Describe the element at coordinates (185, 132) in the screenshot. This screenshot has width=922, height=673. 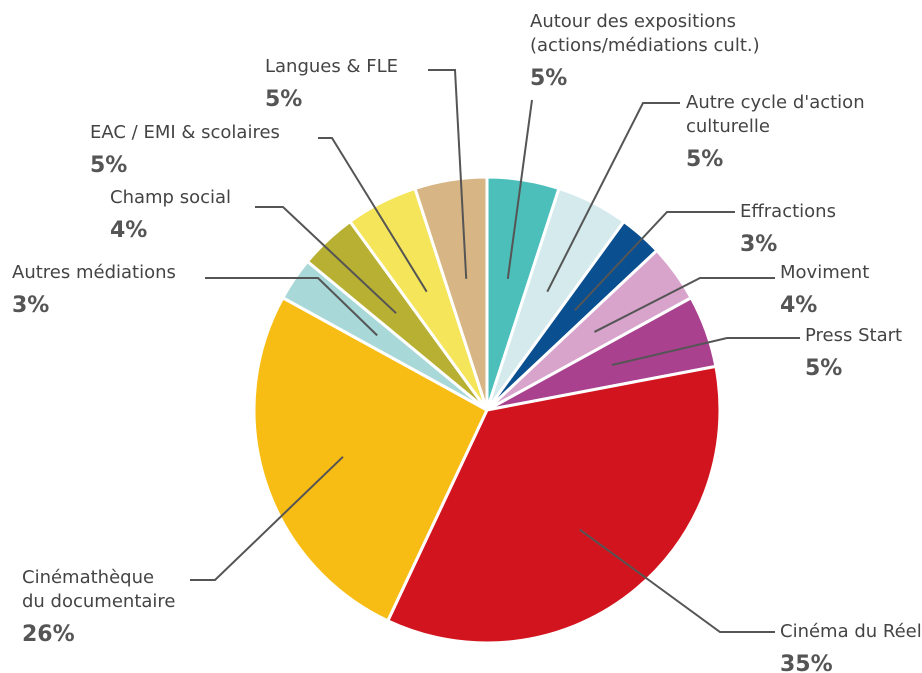
I see `slice-label: EAC / EMI & scolaires` at that location.